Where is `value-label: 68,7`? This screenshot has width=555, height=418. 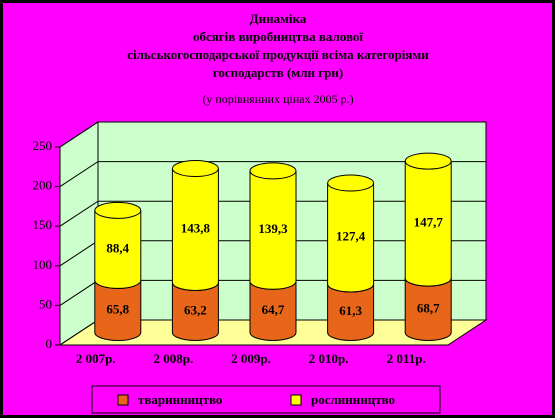
value-label: 68,7 is located at coordinates (428, 307).